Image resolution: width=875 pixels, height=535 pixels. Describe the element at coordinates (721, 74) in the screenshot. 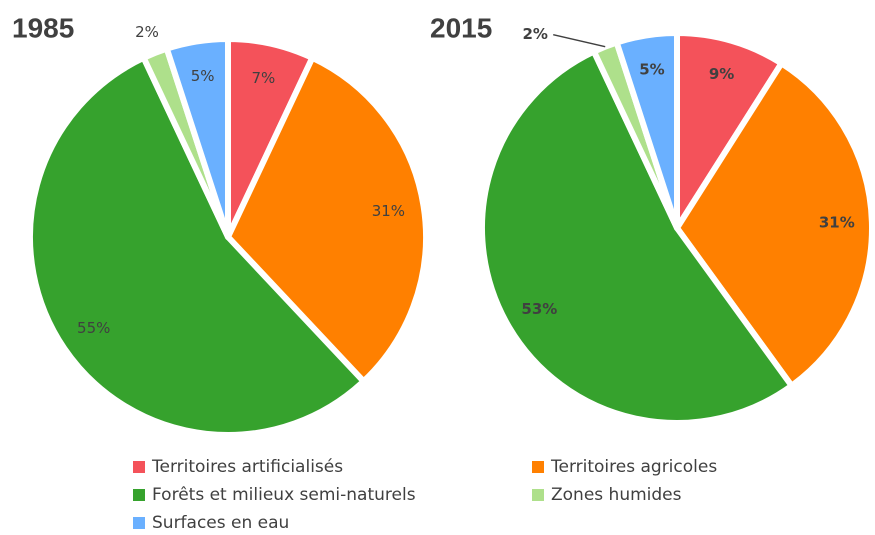

I see `data-label: 9%` at that location.